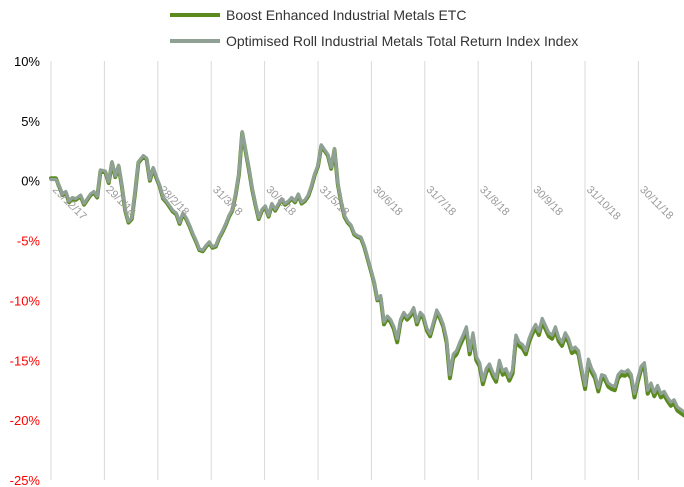  Describe the element at coordinates (29, 241) in the screenshot. I see `y-tick-label: -5%` at that location.